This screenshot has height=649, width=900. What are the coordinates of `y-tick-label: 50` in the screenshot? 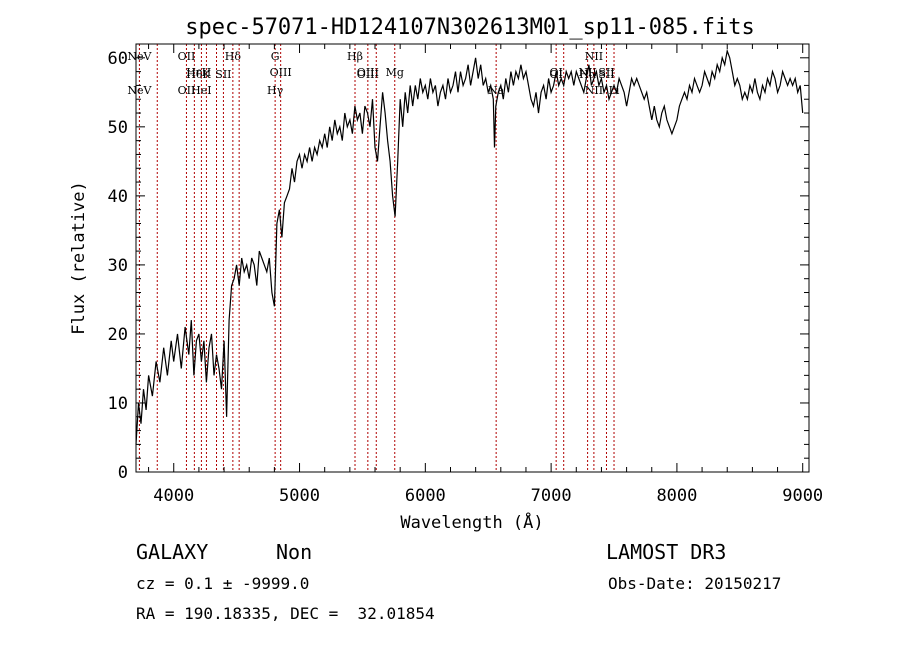 It's located at (118, 128).